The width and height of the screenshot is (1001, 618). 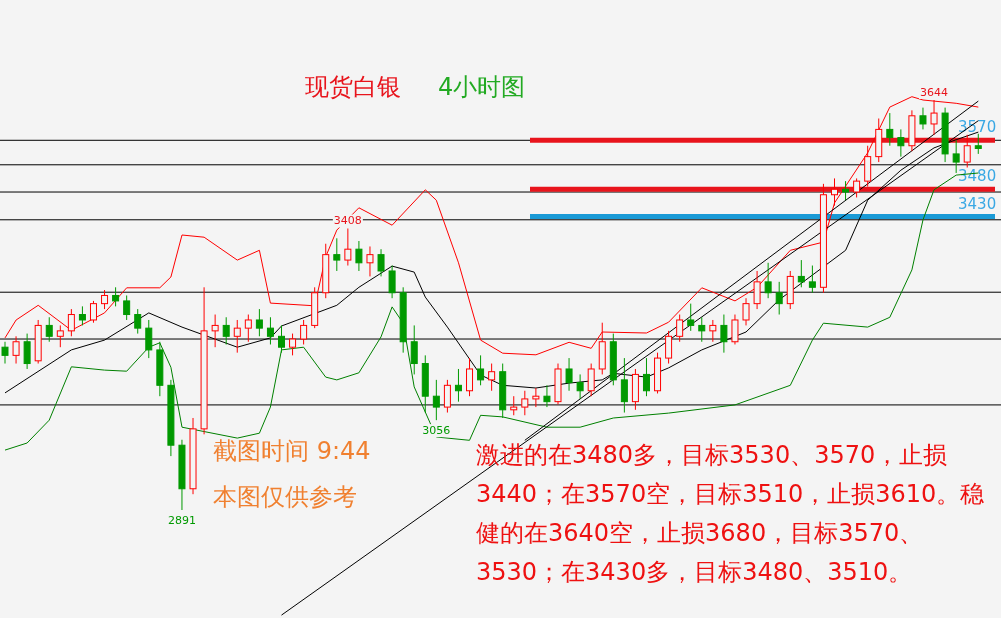 What do you see at coordinates (347, 221) in the screenshot?
I see `annotation: 3408` at bounding box center [347, 221].